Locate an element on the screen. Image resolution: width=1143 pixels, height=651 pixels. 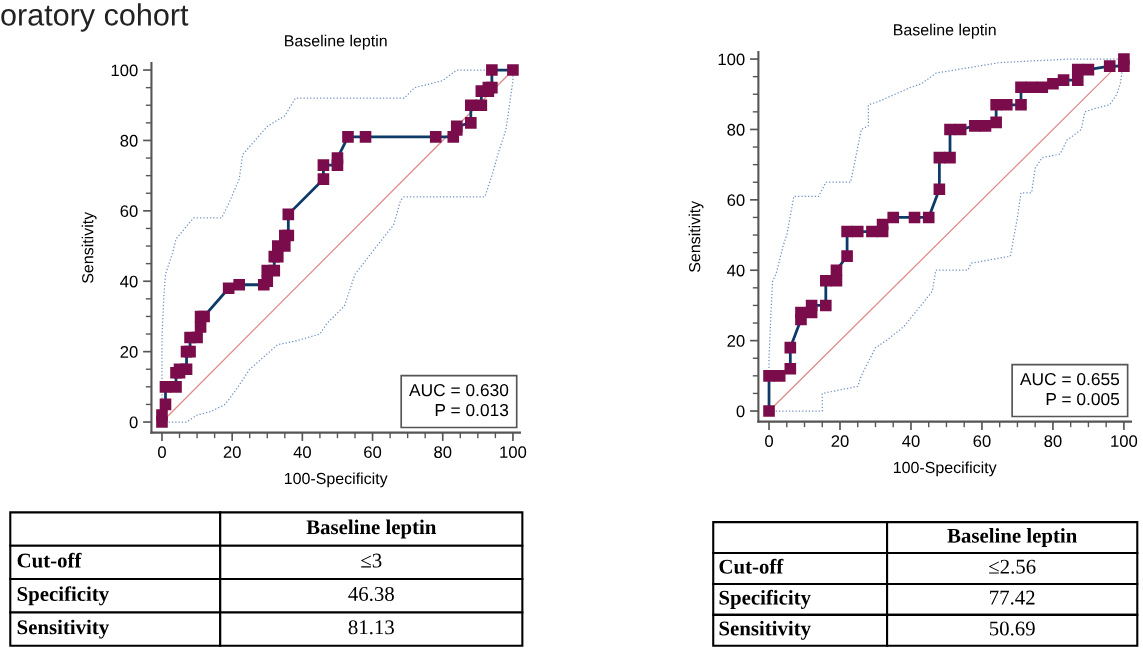
text: 77.42 is located at coordinates (1012, 597).